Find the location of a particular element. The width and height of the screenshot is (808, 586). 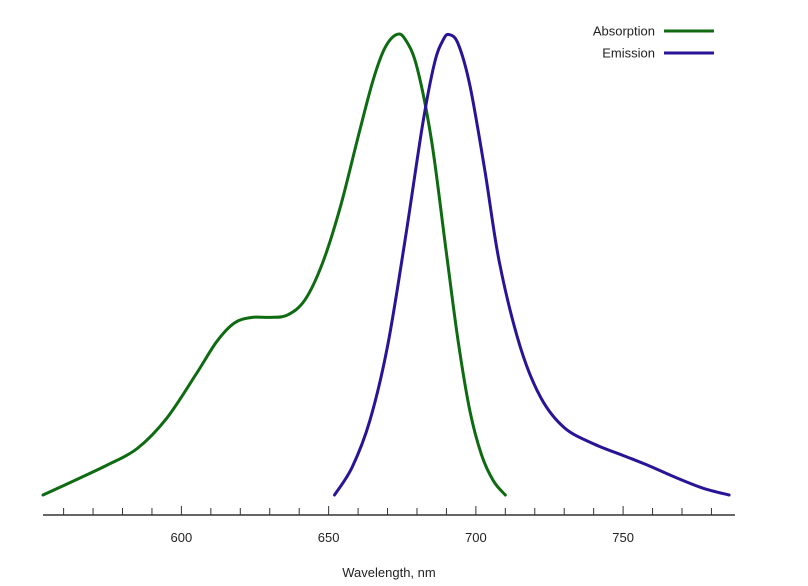

legend: Absorption Emission is located at coordinates (653, 42).